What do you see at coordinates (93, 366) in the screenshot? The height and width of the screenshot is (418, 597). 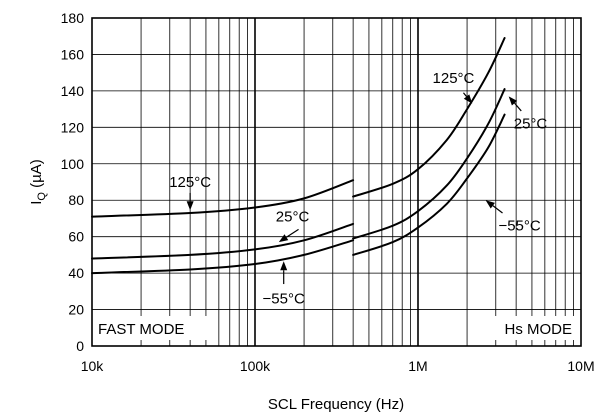 I see `x-tick-label: 10k` at bounding box center [93, 366].